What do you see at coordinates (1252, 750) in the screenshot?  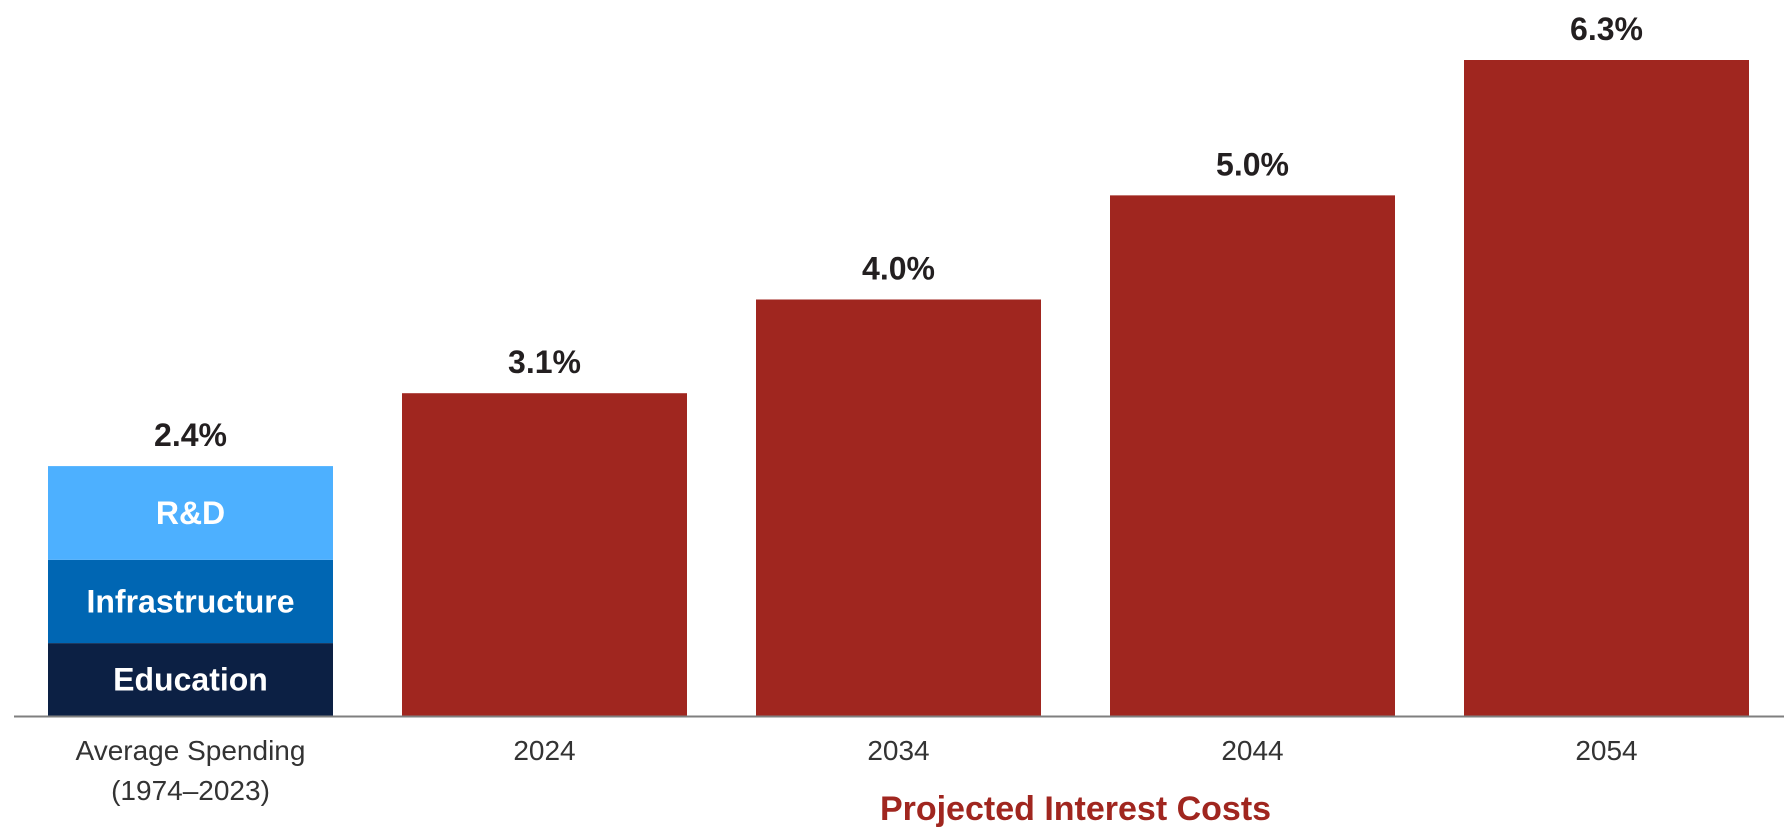 I see `x-tick-label: 2044` at bounding box center [1252, 750].